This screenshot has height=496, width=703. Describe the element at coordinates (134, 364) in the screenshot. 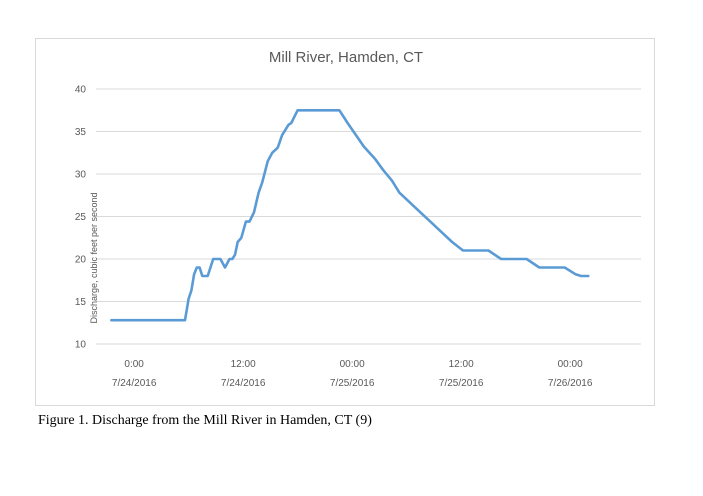

I see `x-tick-time-label: 0:00` at that location.